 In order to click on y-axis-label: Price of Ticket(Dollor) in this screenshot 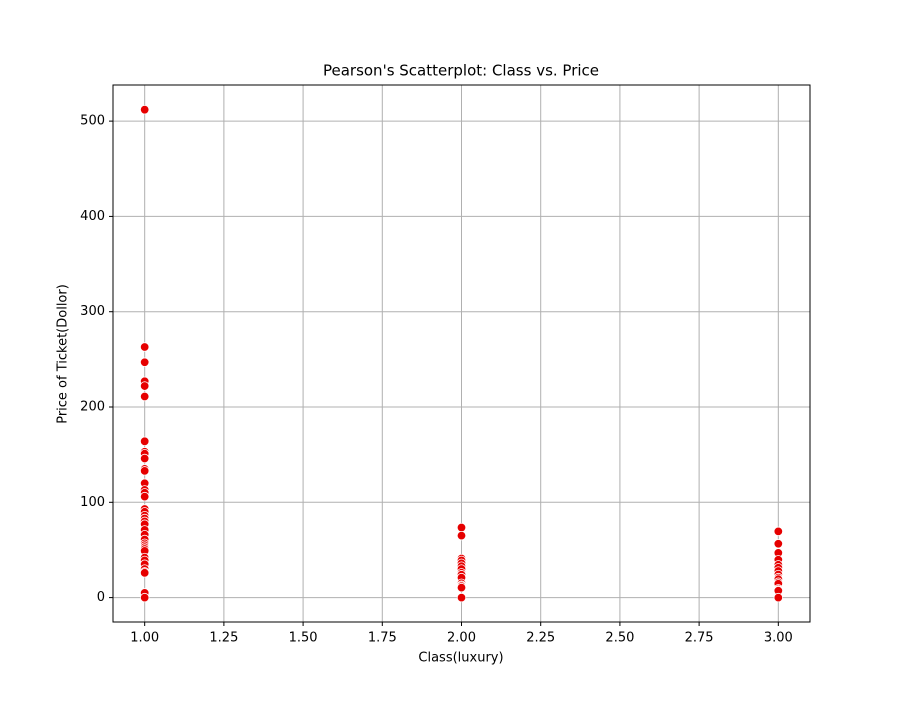, I will do `click(63, 354)`.